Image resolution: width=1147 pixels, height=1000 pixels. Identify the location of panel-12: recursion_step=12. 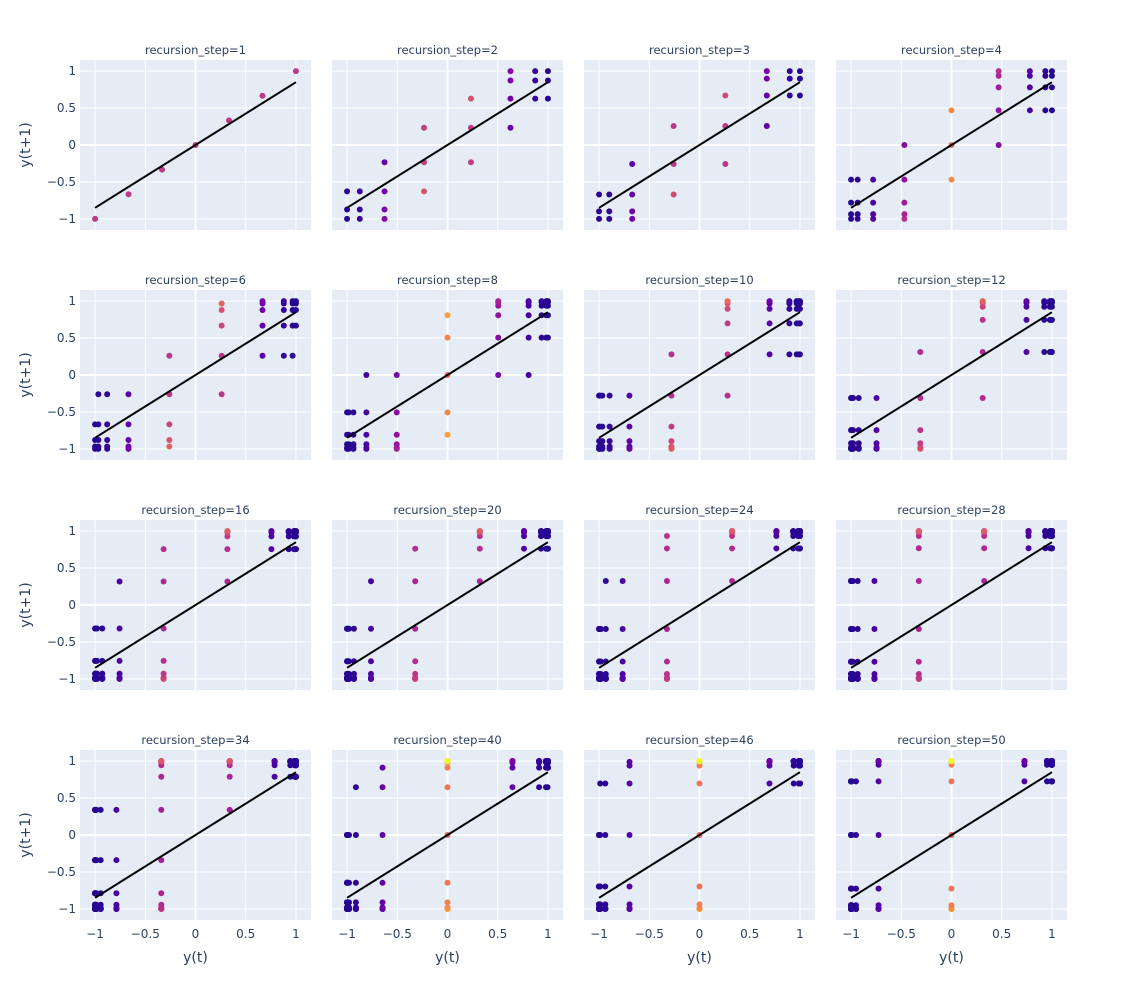
(951, 366).